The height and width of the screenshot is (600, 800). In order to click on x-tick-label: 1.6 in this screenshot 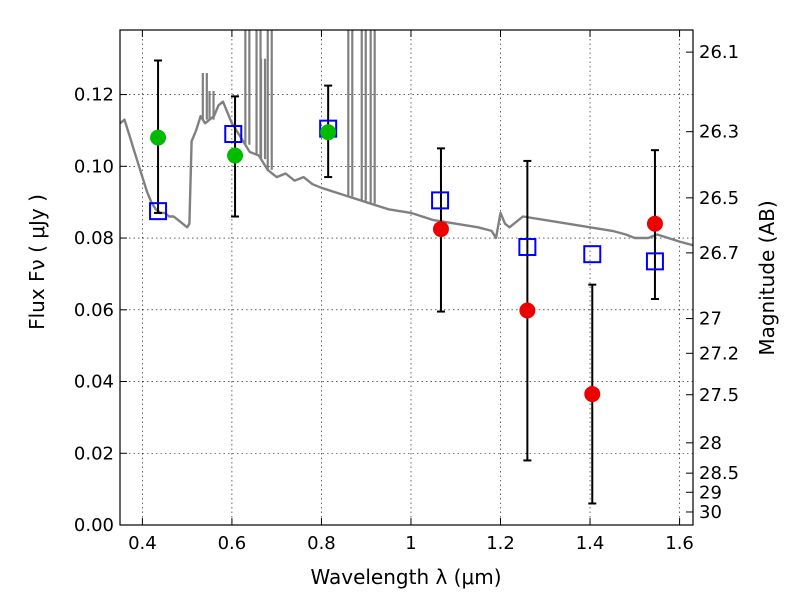, I will do `click(679, 543)`.